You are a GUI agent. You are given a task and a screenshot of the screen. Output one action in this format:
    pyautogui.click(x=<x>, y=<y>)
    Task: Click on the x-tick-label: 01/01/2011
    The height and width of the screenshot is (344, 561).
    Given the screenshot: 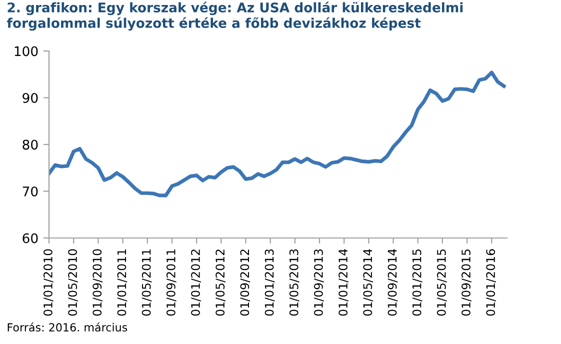 What is the action you would take?
    pyautogui.click(x=122, y=283)
    